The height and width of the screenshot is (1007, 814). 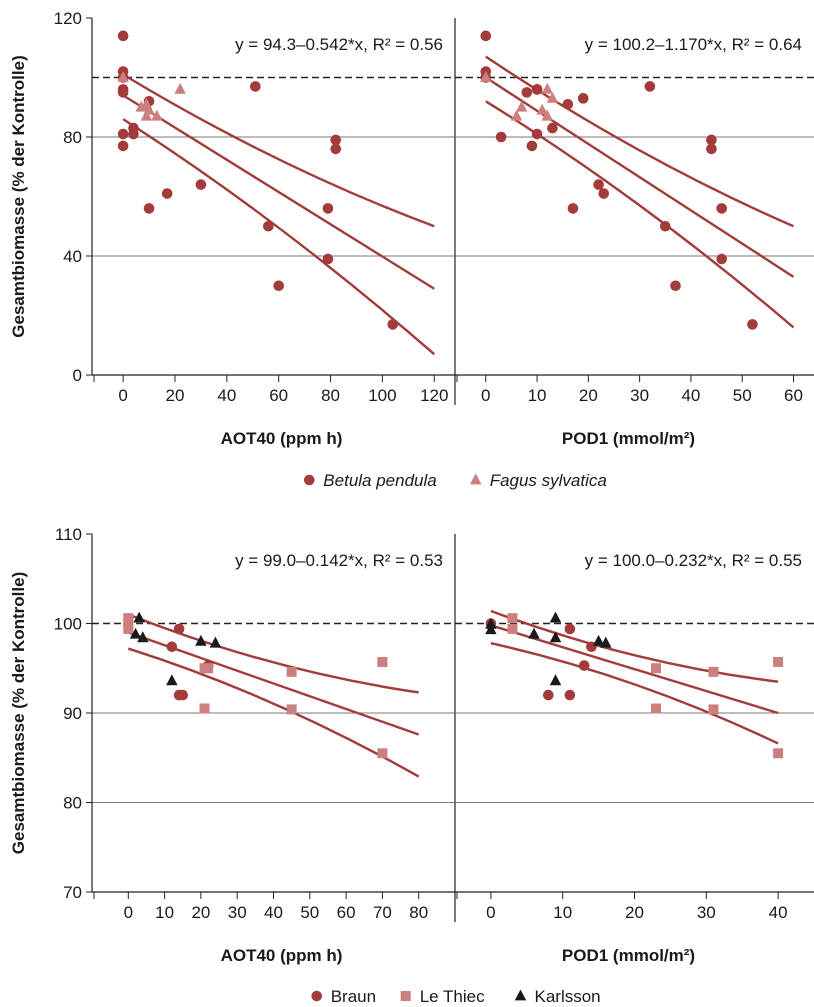 I want to click on x-tick-label: 50, so click(x=742, y=395).